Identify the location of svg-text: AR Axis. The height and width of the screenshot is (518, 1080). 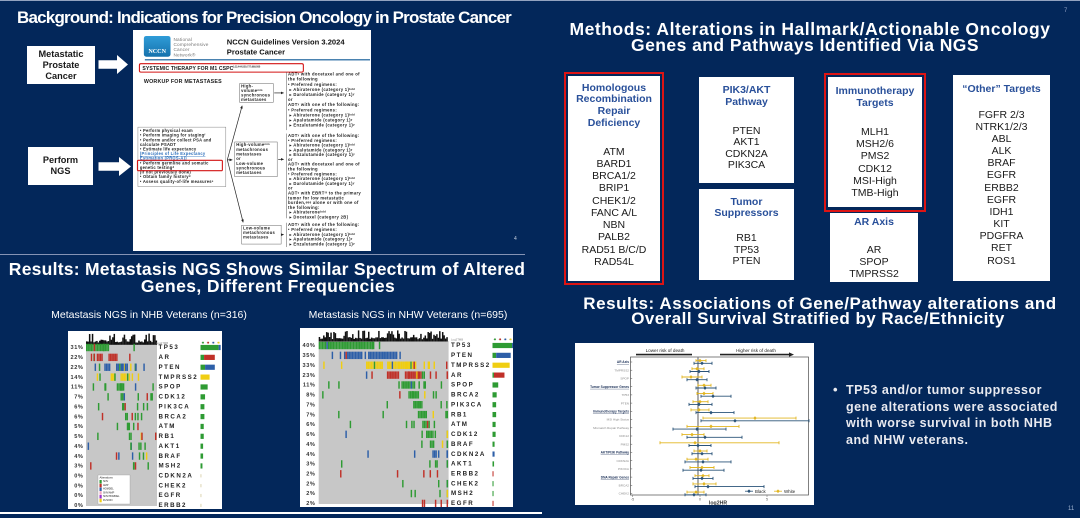
(623, 362).